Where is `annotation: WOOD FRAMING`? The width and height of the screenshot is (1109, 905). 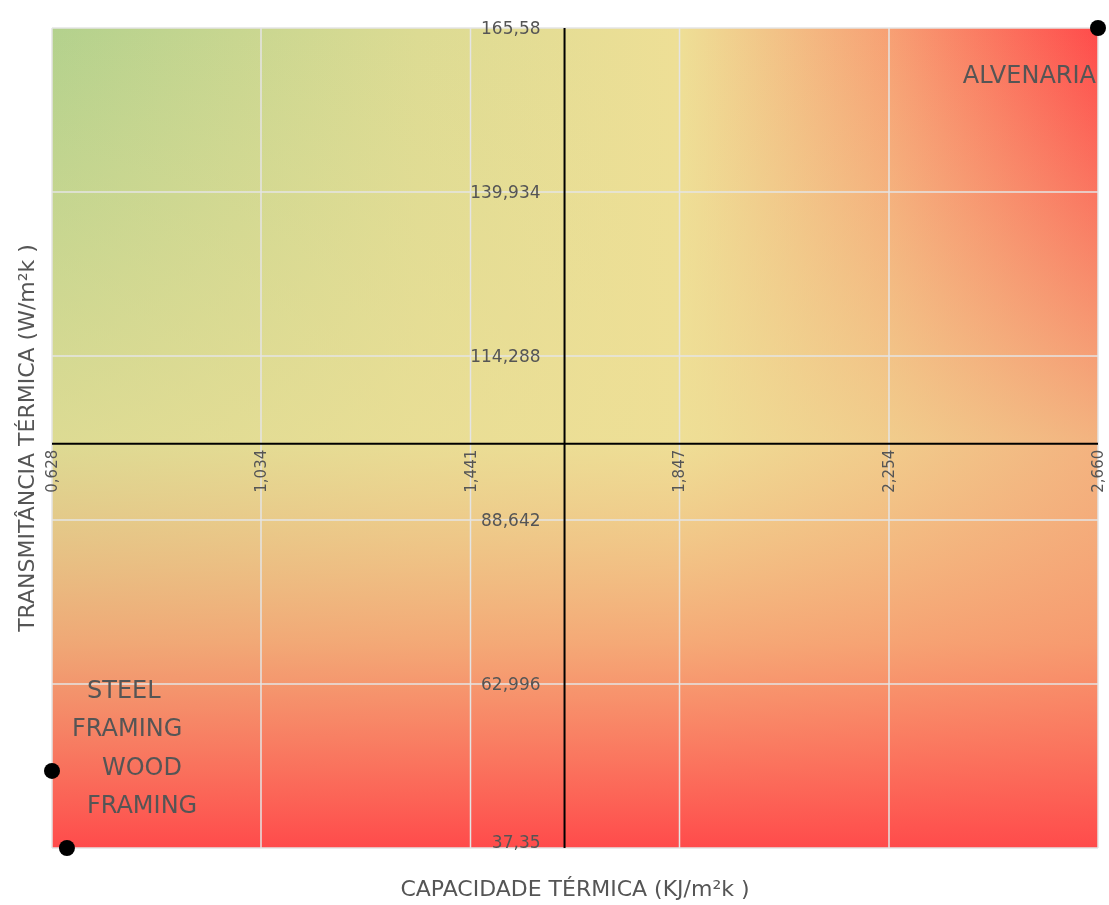
annotation: WOOD FRAMING is located at coordinates (142, 786).